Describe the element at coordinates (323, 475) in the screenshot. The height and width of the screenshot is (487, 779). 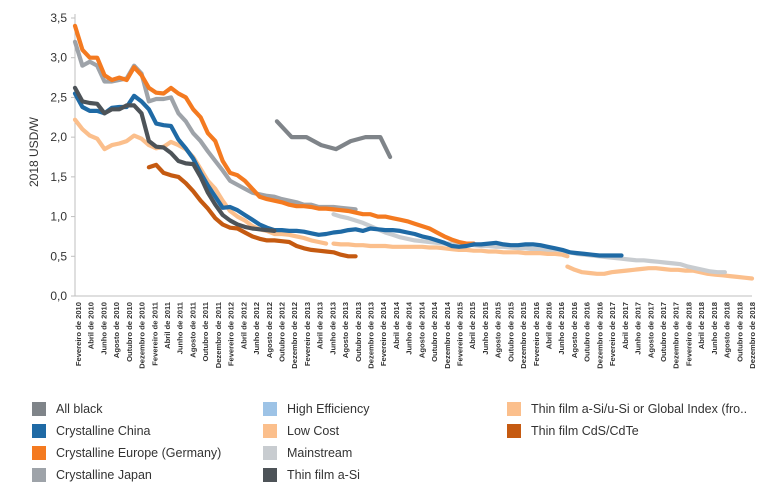
I see `legend-label: Thin film a-Si` at that location.